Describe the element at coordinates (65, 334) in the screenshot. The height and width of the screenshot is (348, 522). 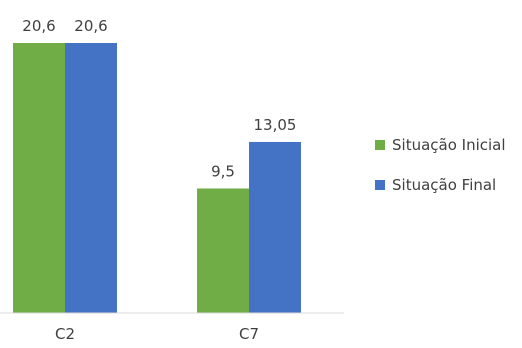
I see `x-tick-label-c2: C2` at that location.